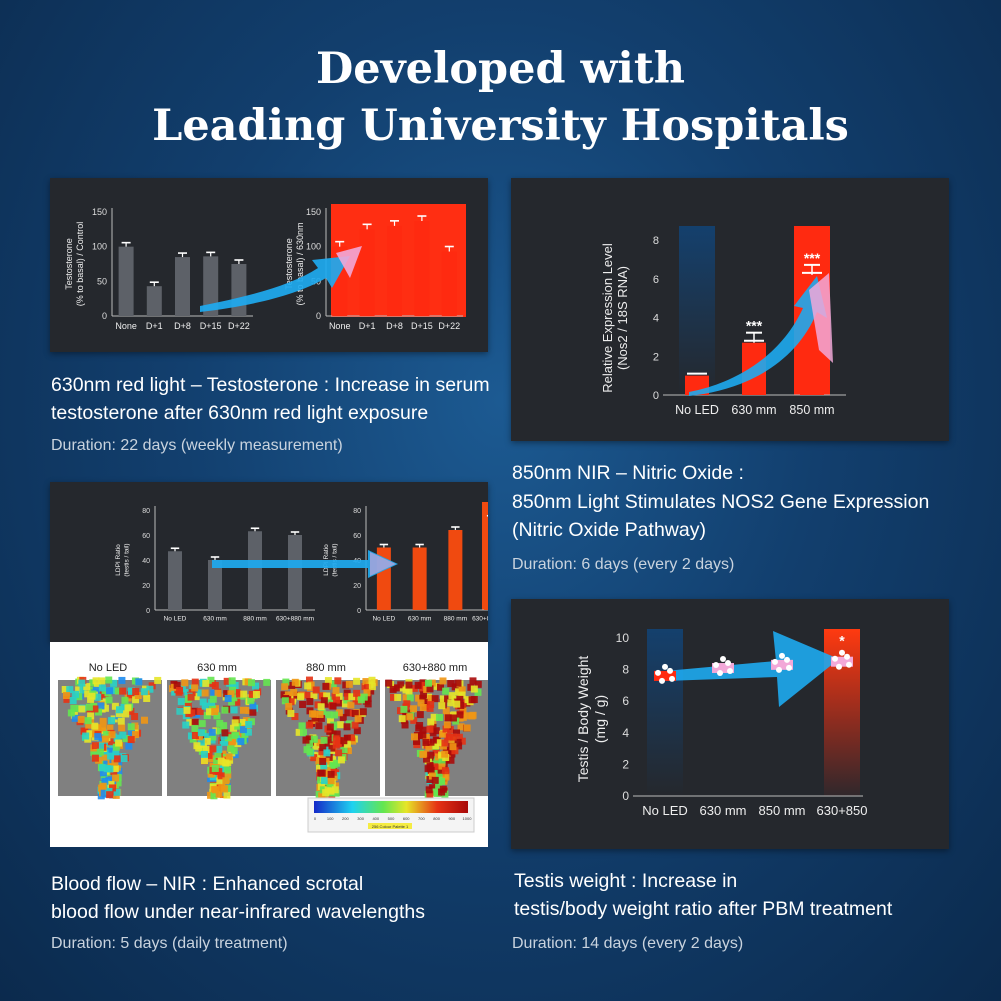 The height and width of the screenshot is (1001, 1001). I want to click on bloodflow-duration: Duration: 5 days (daily treatment), so click(169, 943).